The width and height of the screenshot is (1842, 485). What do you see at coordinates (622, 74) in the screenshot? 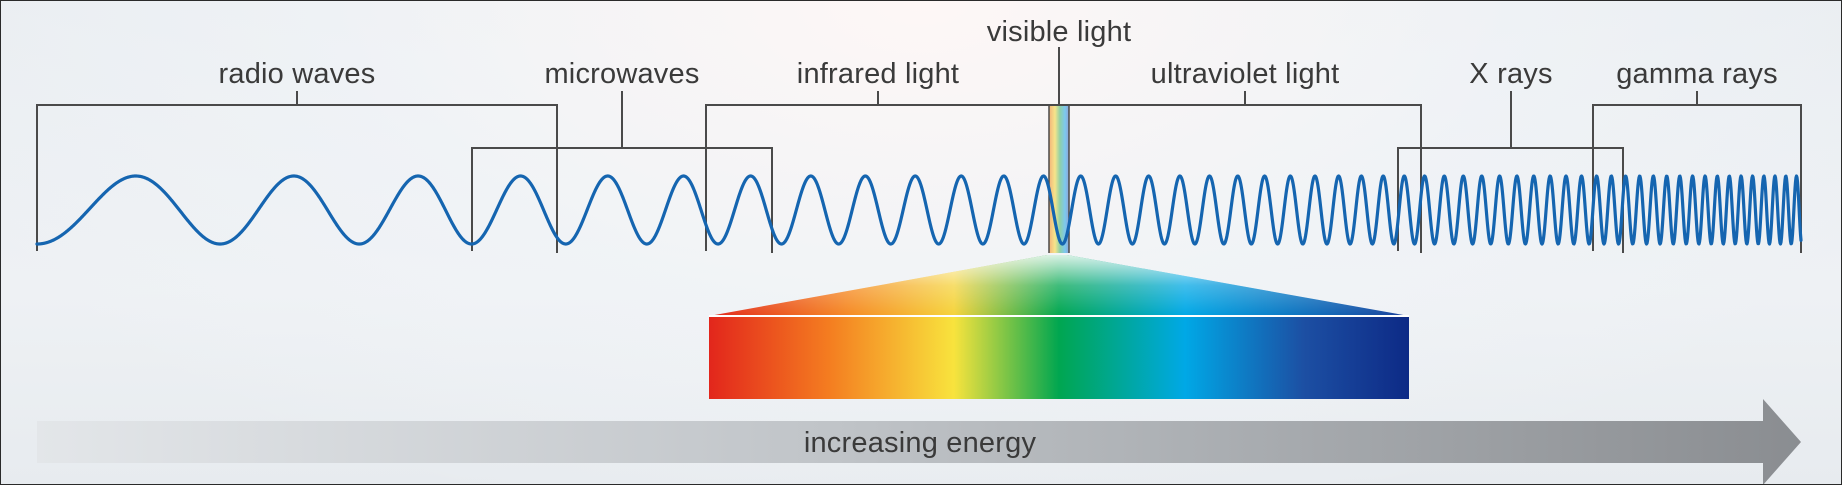
I see `microwaves-label: microwaves` at bounding box center [622, 74].